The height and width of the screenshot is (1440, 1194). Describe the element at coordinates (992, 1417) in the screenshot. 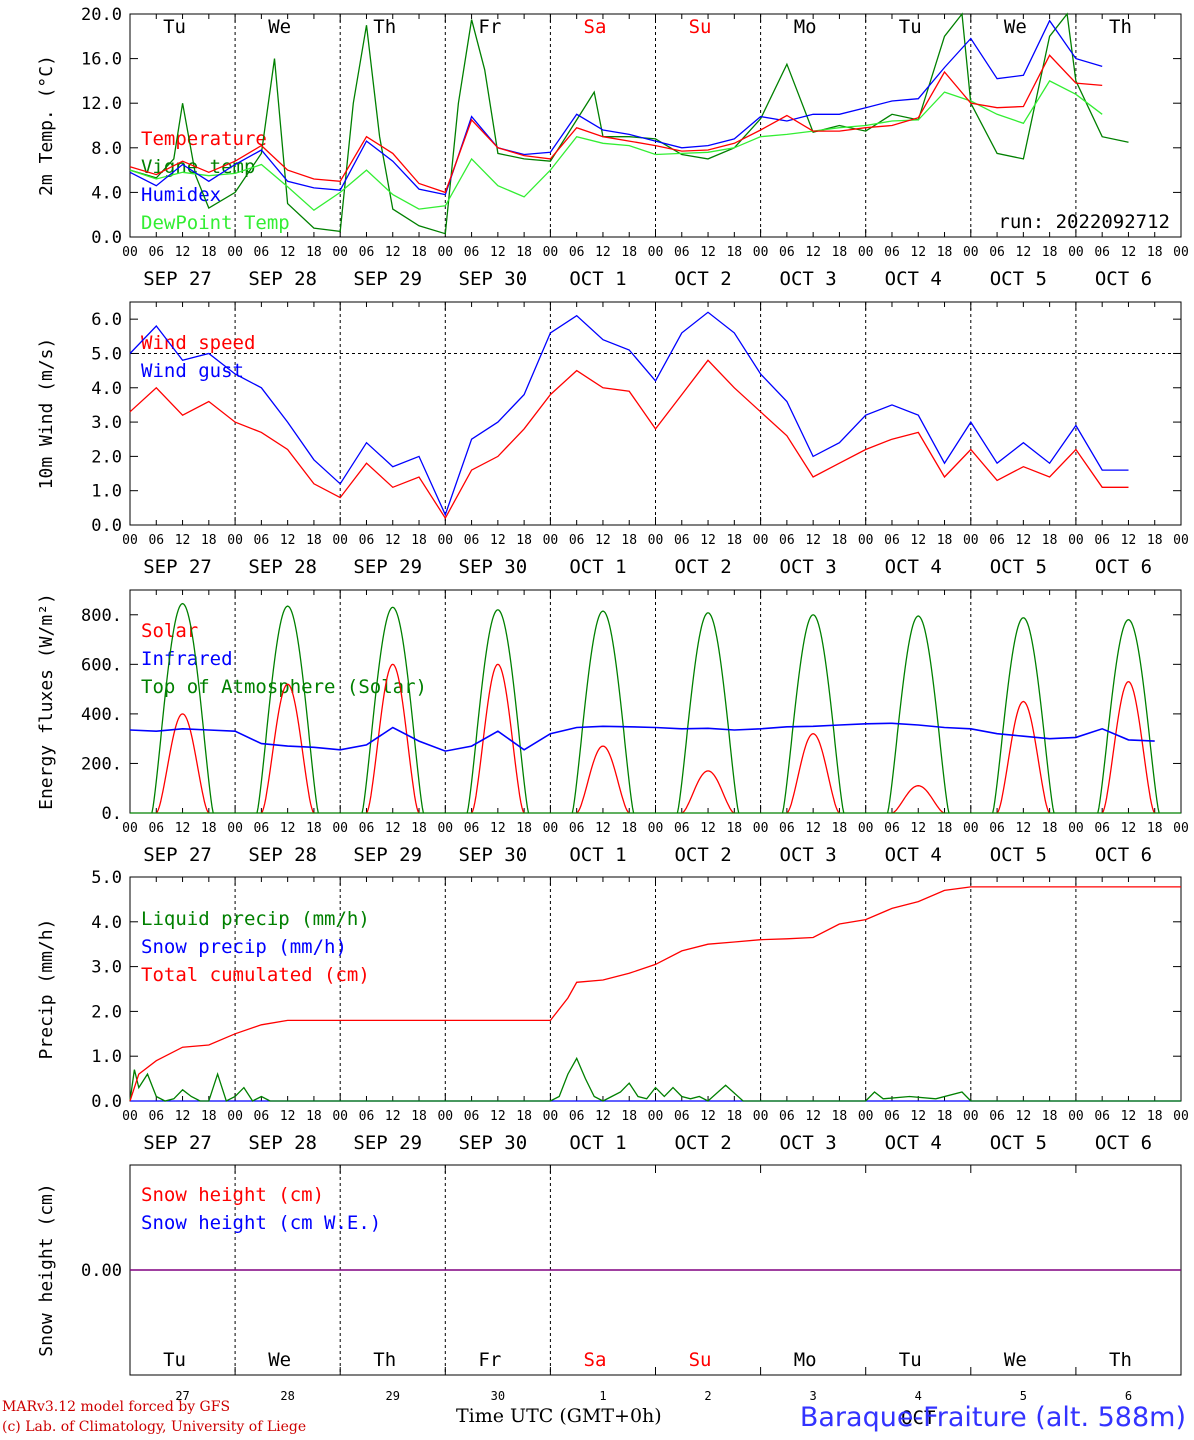

I see `station-title: Baraque-Fraiture (alt. 588m)` at that location.